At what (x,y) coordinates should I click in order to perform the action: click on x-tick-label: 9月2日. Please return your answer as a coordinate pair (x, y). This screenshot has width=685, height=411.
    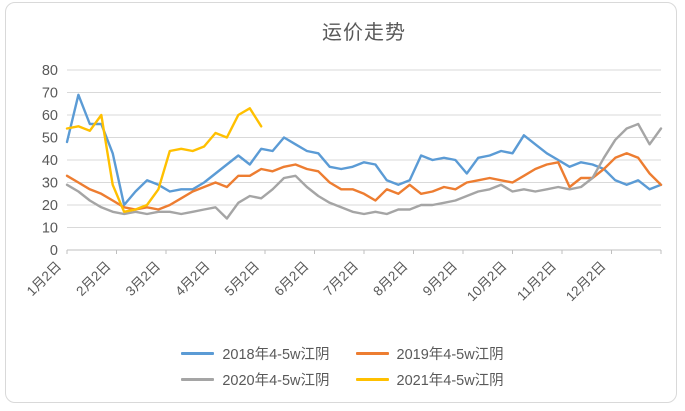
    Looking at the image, I should click on (440, 279).